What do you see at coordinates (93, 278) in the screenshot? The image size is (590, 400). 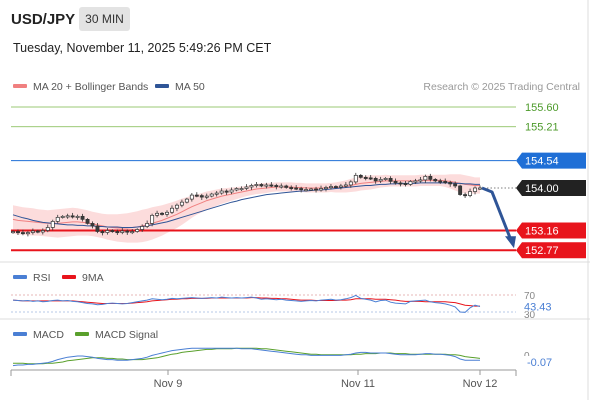 I see `legend-label-9ma: 9MA` at bounding box center [93, 278].